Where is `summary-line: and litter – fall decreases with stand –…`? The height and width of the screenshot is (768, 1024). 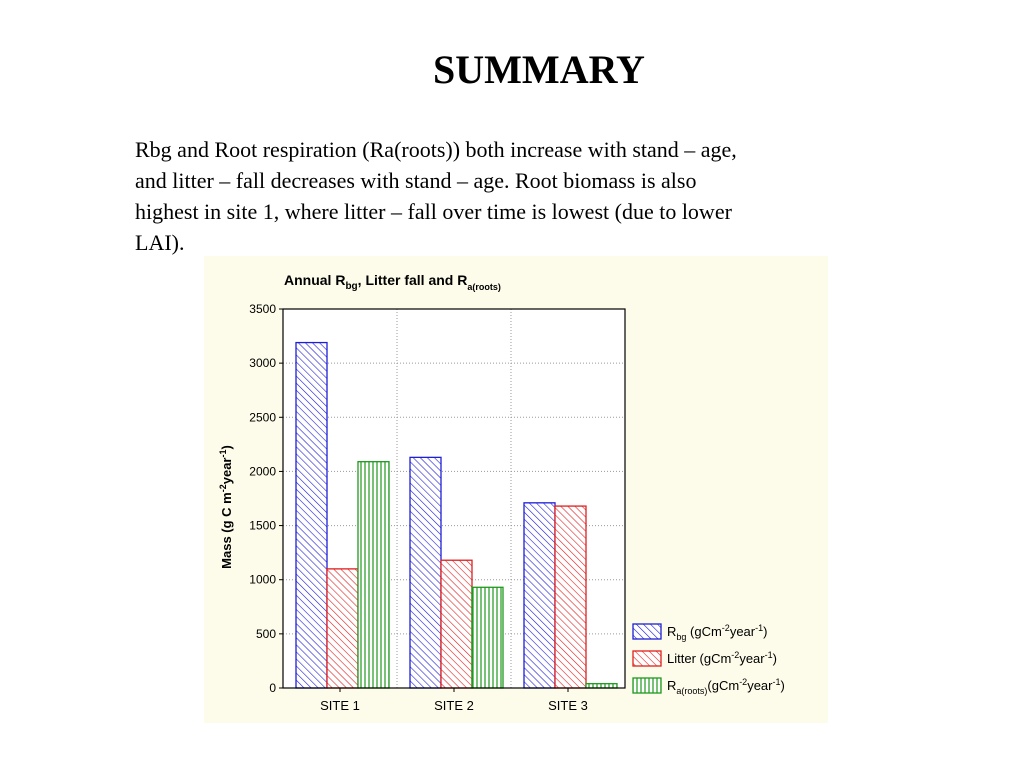
summary-line: and litter – fall decreases with stand –… is located at coordinates (416, 180).